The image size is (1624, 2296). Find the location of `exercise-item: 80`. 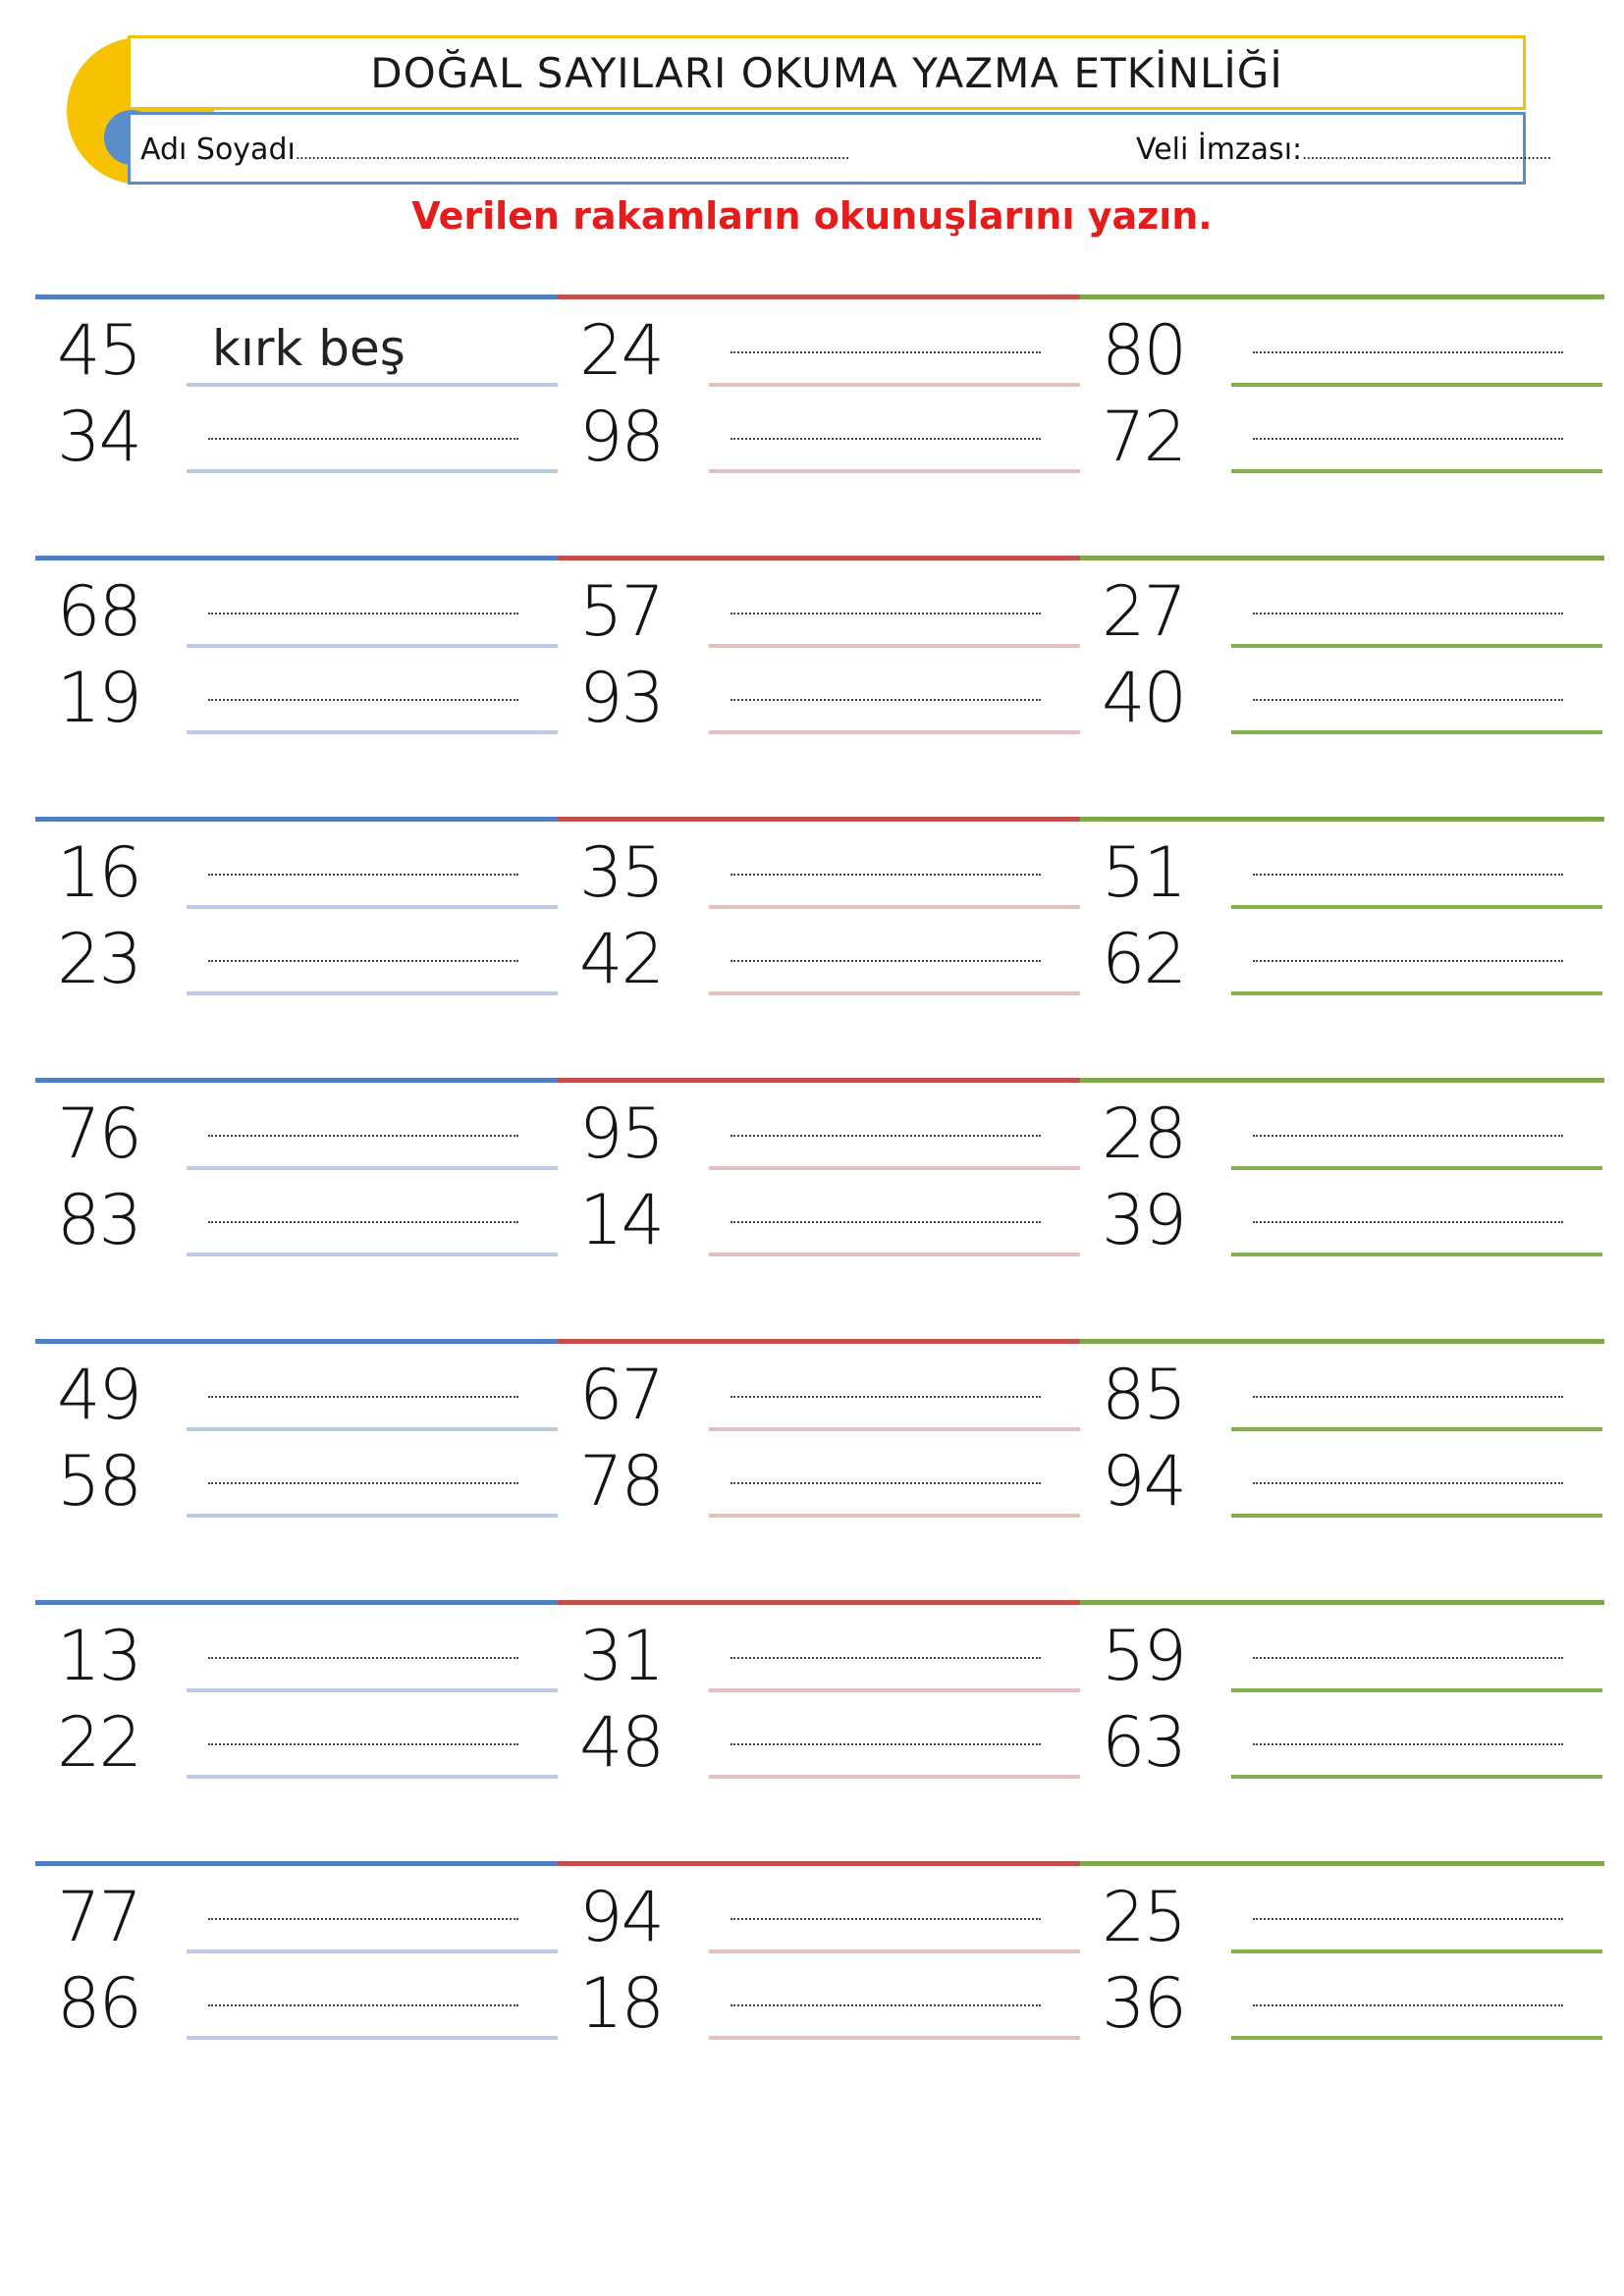

exercise-item: 80 is located at coordinates (1341, 345).